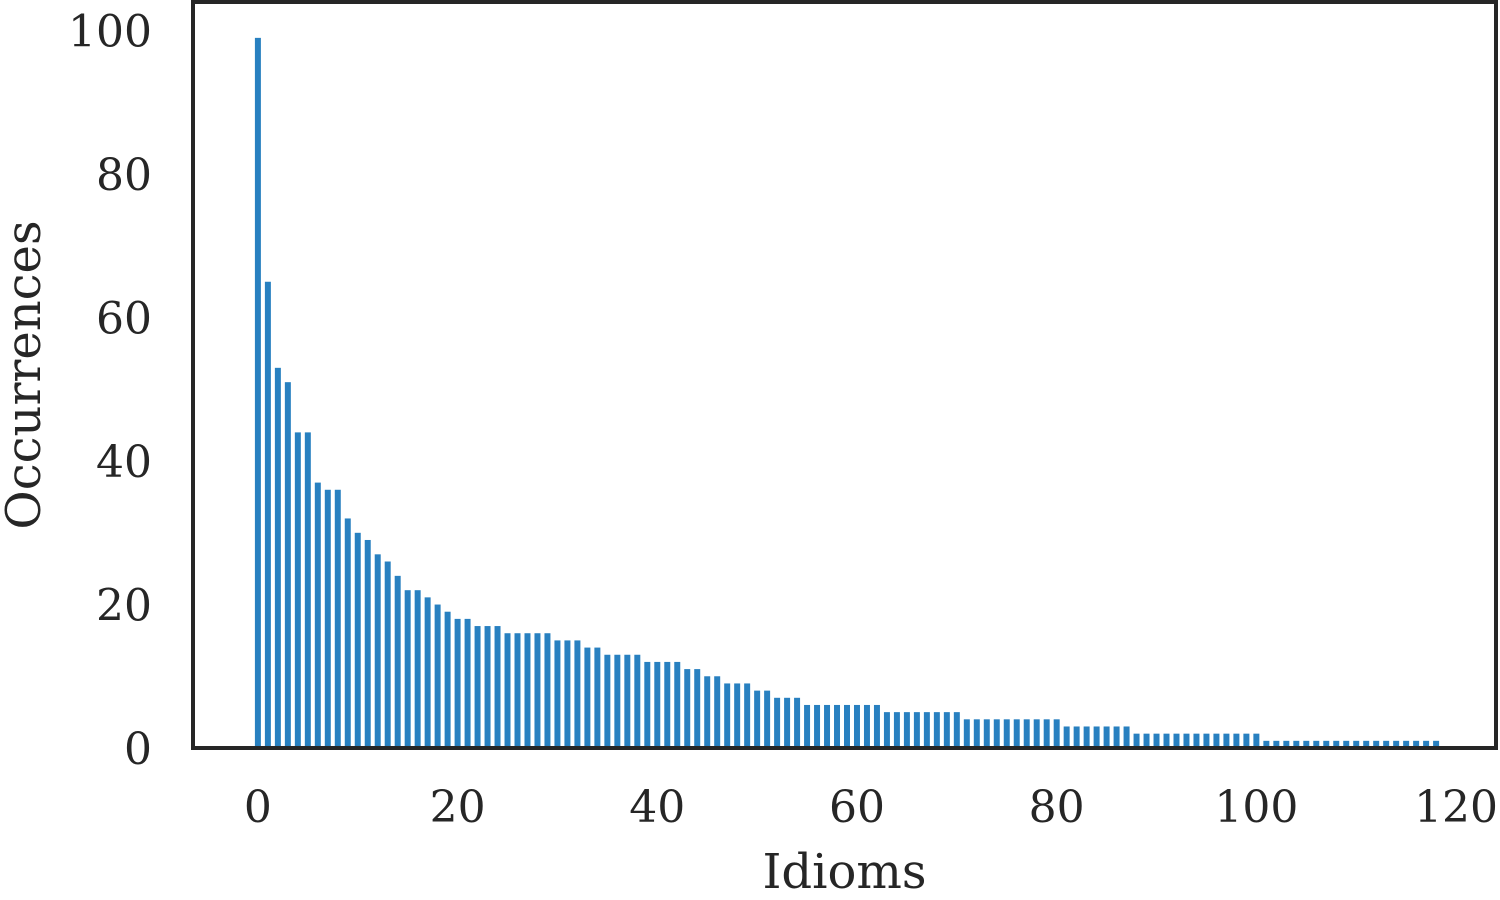 The width and height of the screenshot is (1500, 900). Describe the element at coordinates (258, 807) in the screenshot. I see `x-tick-label: 0` at that location.